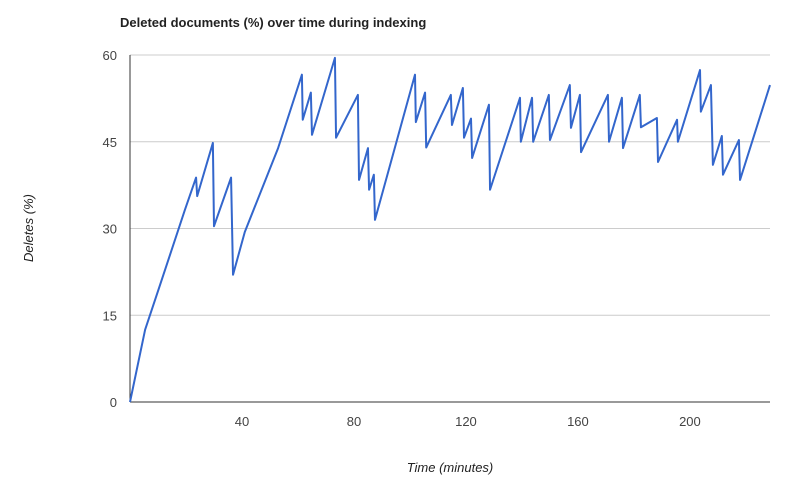 The image size is (793, 493). Describe the element at coordinates (242, 421) in the screenshot. I see `x-tick-label: 40` at that location.